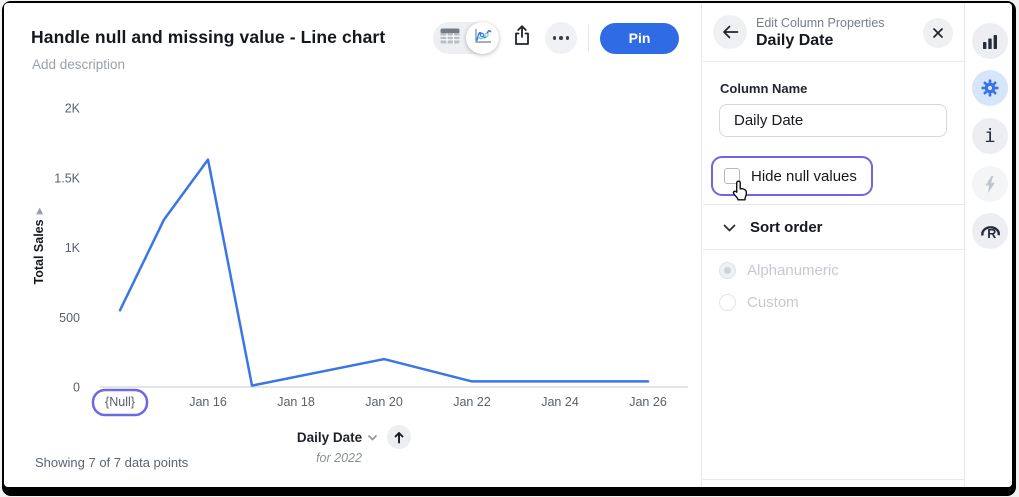 The width and height of the screenshot is (1019, 497). What do you see at coordinates (820, 23) in the screenshot?
I see `panel-subtitle: Edit Column Properties` at bounding box center [820, 23].